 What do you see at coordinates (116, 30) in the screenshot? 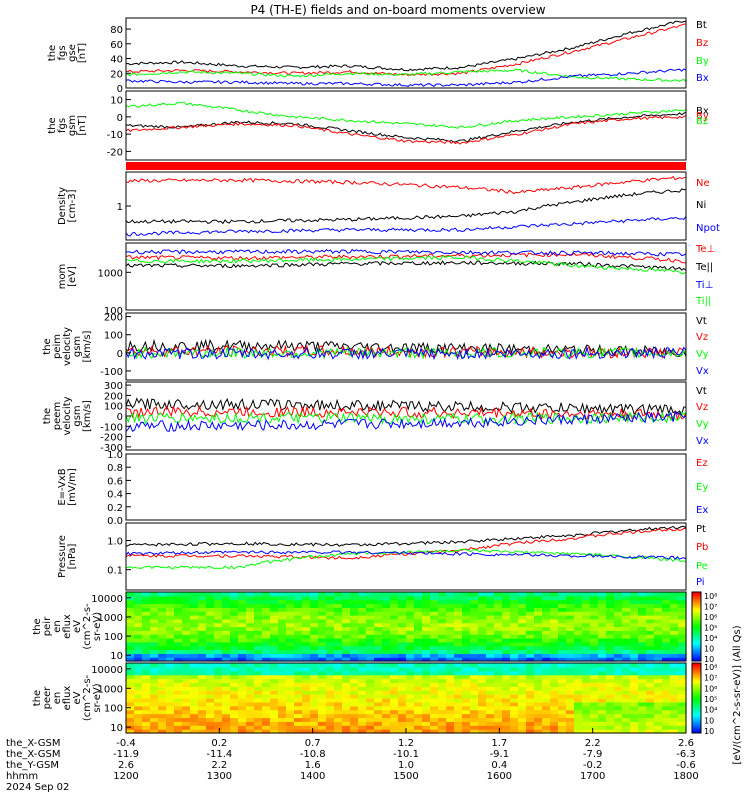
I see `y-tick-label: 80` at bounding box center [116, 30].